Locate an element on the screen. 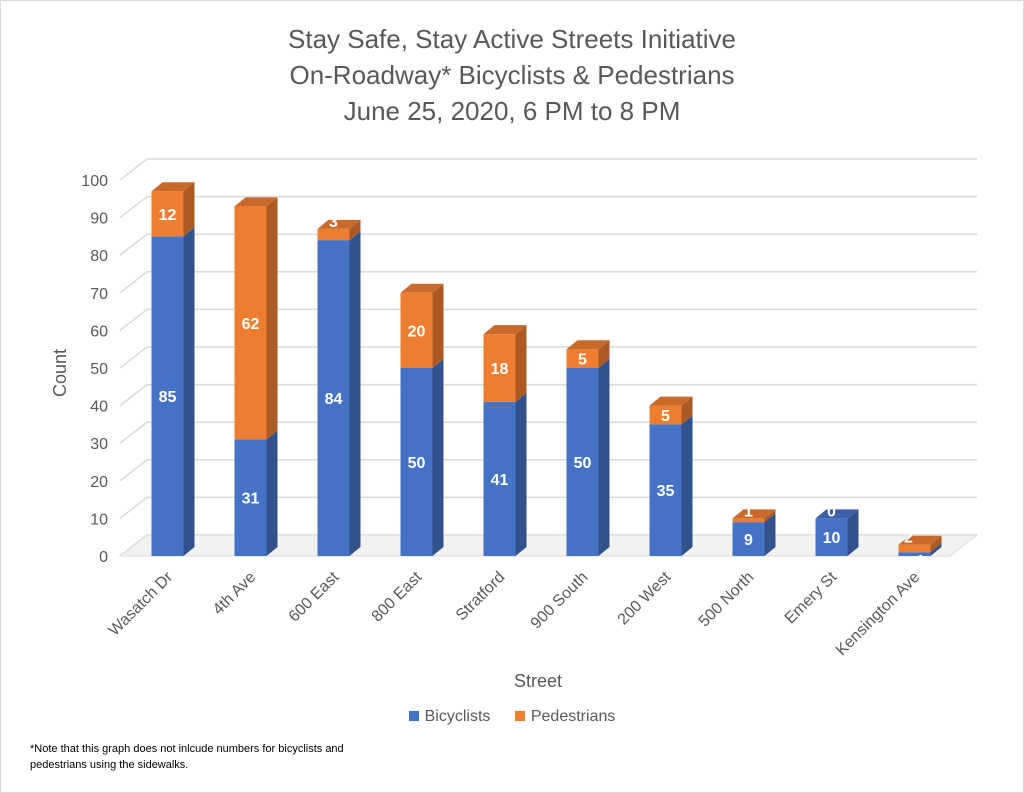 The height and width of the screenshot is (793, 1024). x-tick-label: 900 South is located at coordinates (560, 601).